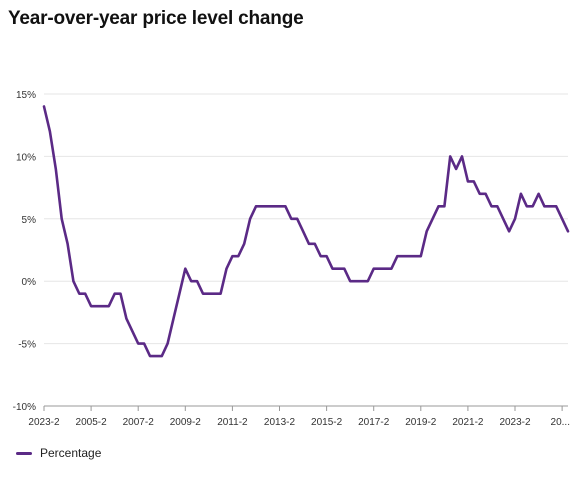  What do you see at coordinates (26, 157) in the screenshot?
I see `y-tick-label: 10%` at bounding box center [26, 157].